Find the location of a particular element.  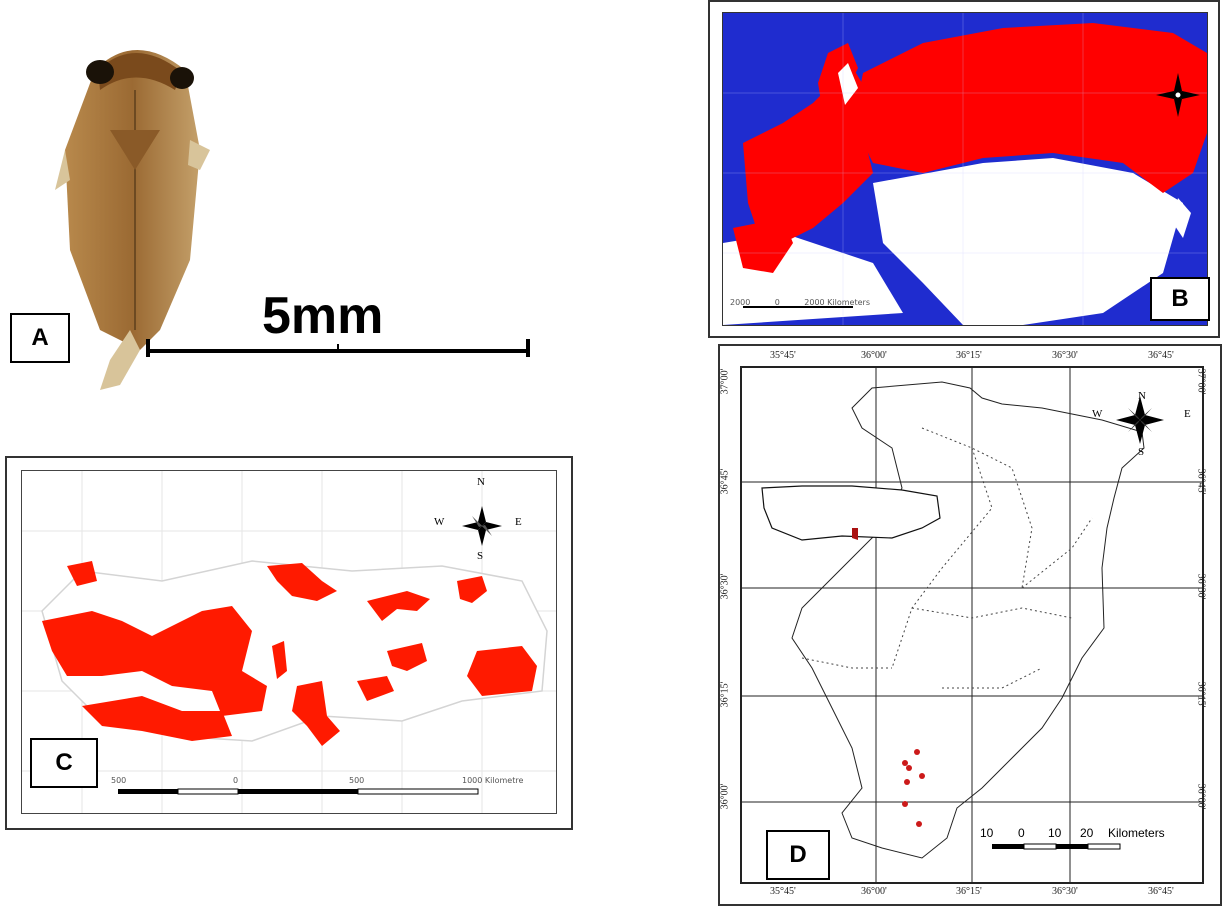

panel-b-map-frame is located at coordinates (965, 169).